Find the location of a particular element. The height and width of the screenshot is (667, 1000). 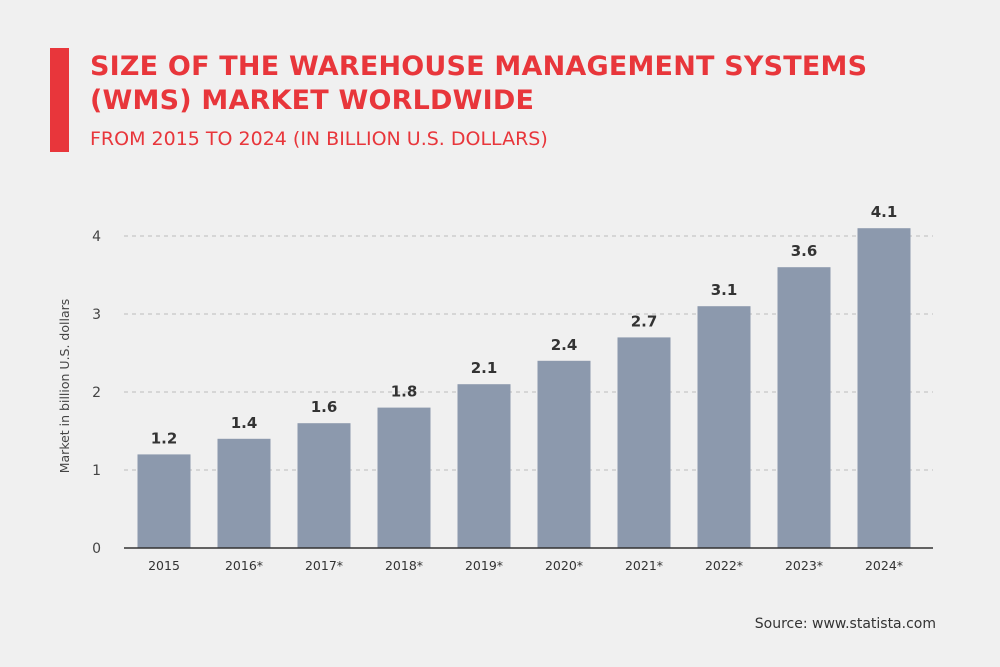

source-note: Source: www.statista.com is located at coordinates (845, 624).